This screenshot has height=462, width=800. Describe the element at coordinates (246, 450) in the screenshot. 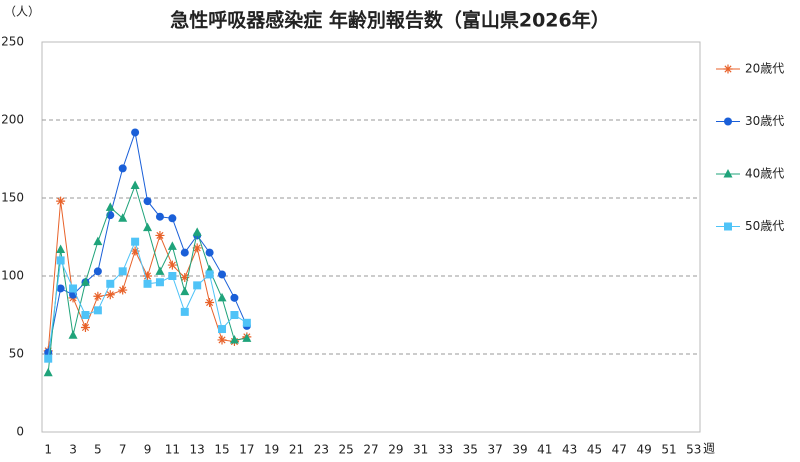

I see `x-tick-label: 17` at that location.